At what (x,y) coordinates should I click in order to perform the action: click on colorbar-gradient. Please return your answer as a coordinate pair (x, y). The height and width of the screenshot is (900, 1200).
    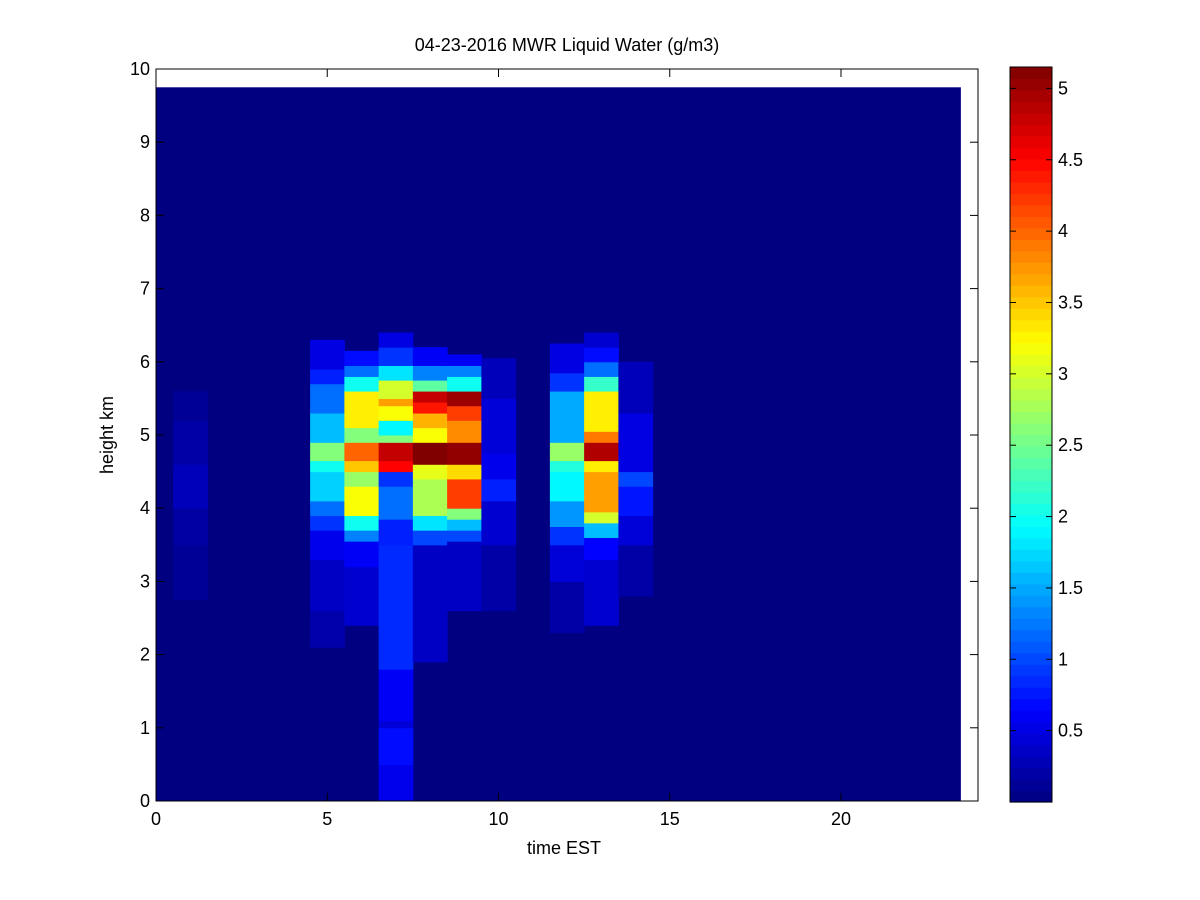
    Looking at the image, I should click on (1031, 435).